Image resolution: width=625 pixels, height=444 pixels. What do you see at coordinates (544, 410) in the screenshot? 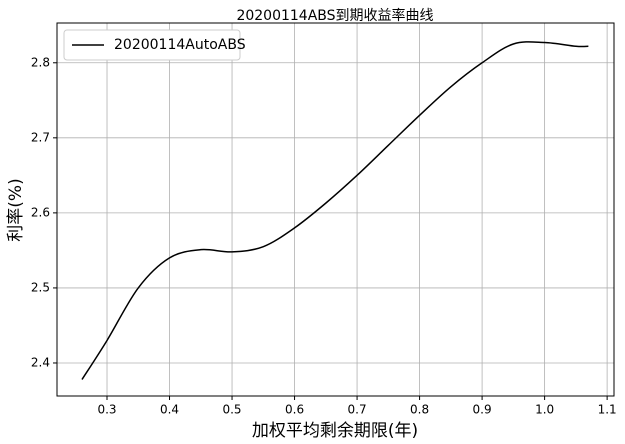
I see `x-tick-label: 1.0` at bounding box center [544, 410].